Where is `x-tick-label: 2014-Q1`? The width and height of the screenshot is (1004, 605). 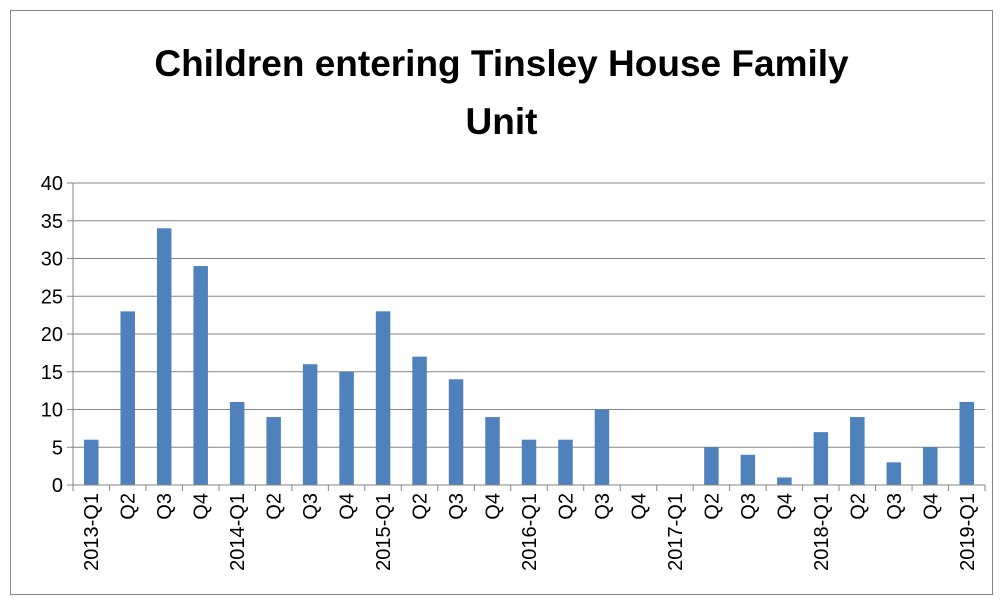
x-tick-label: 2014-Q1 is located at coordinates (238, 532).